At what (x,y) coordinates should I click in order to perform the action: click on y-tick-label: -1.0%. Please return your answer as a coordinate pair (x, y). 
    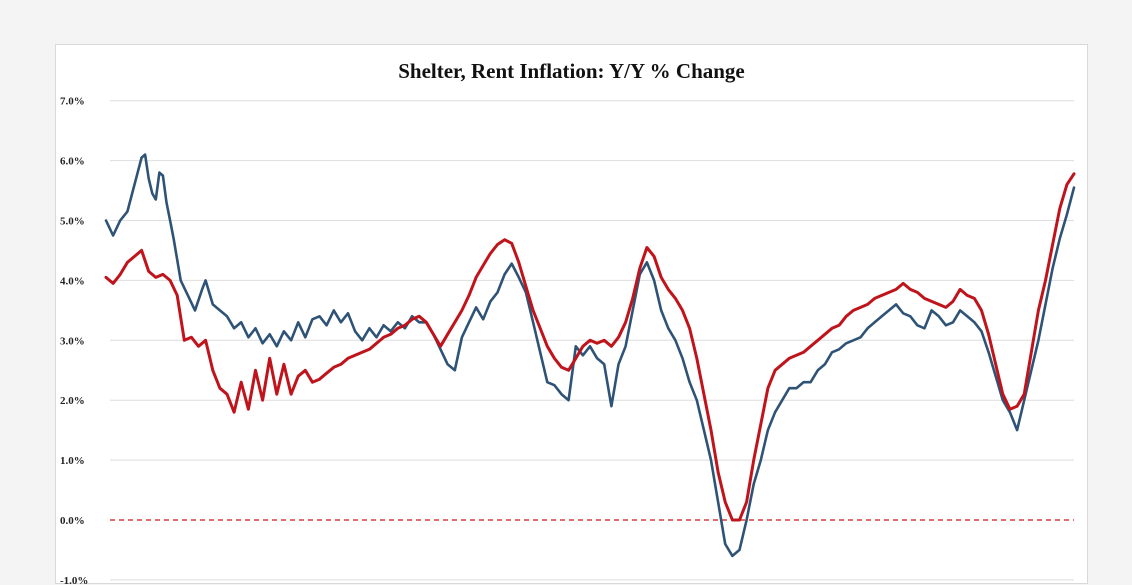
    Looking at the image, I should click on (74, 580).